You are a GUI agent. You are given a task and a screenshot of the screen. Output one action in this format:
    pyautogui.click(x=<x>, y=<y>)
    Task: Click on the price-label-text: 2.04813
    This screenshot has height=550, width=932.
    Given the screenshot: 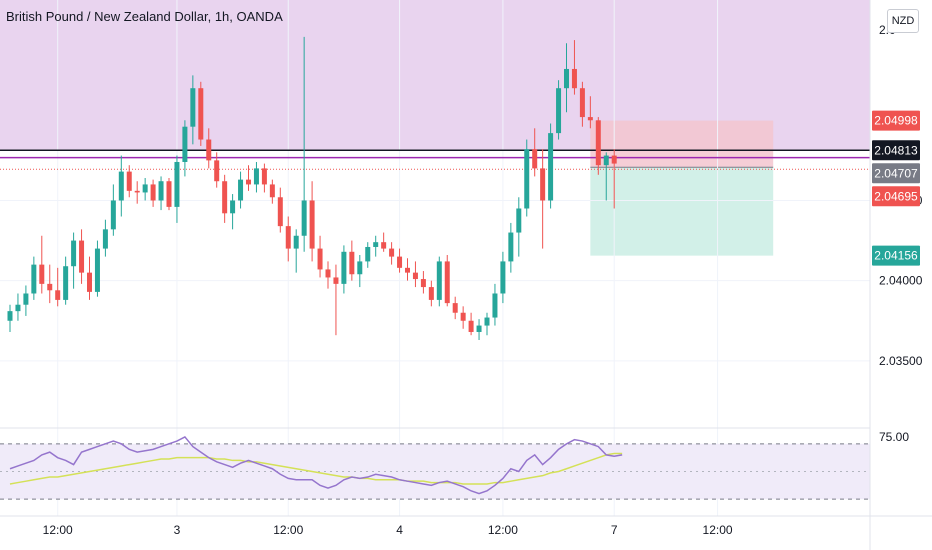 What is the action you would take?
    pyautogui.click(x=896, y=150)
    